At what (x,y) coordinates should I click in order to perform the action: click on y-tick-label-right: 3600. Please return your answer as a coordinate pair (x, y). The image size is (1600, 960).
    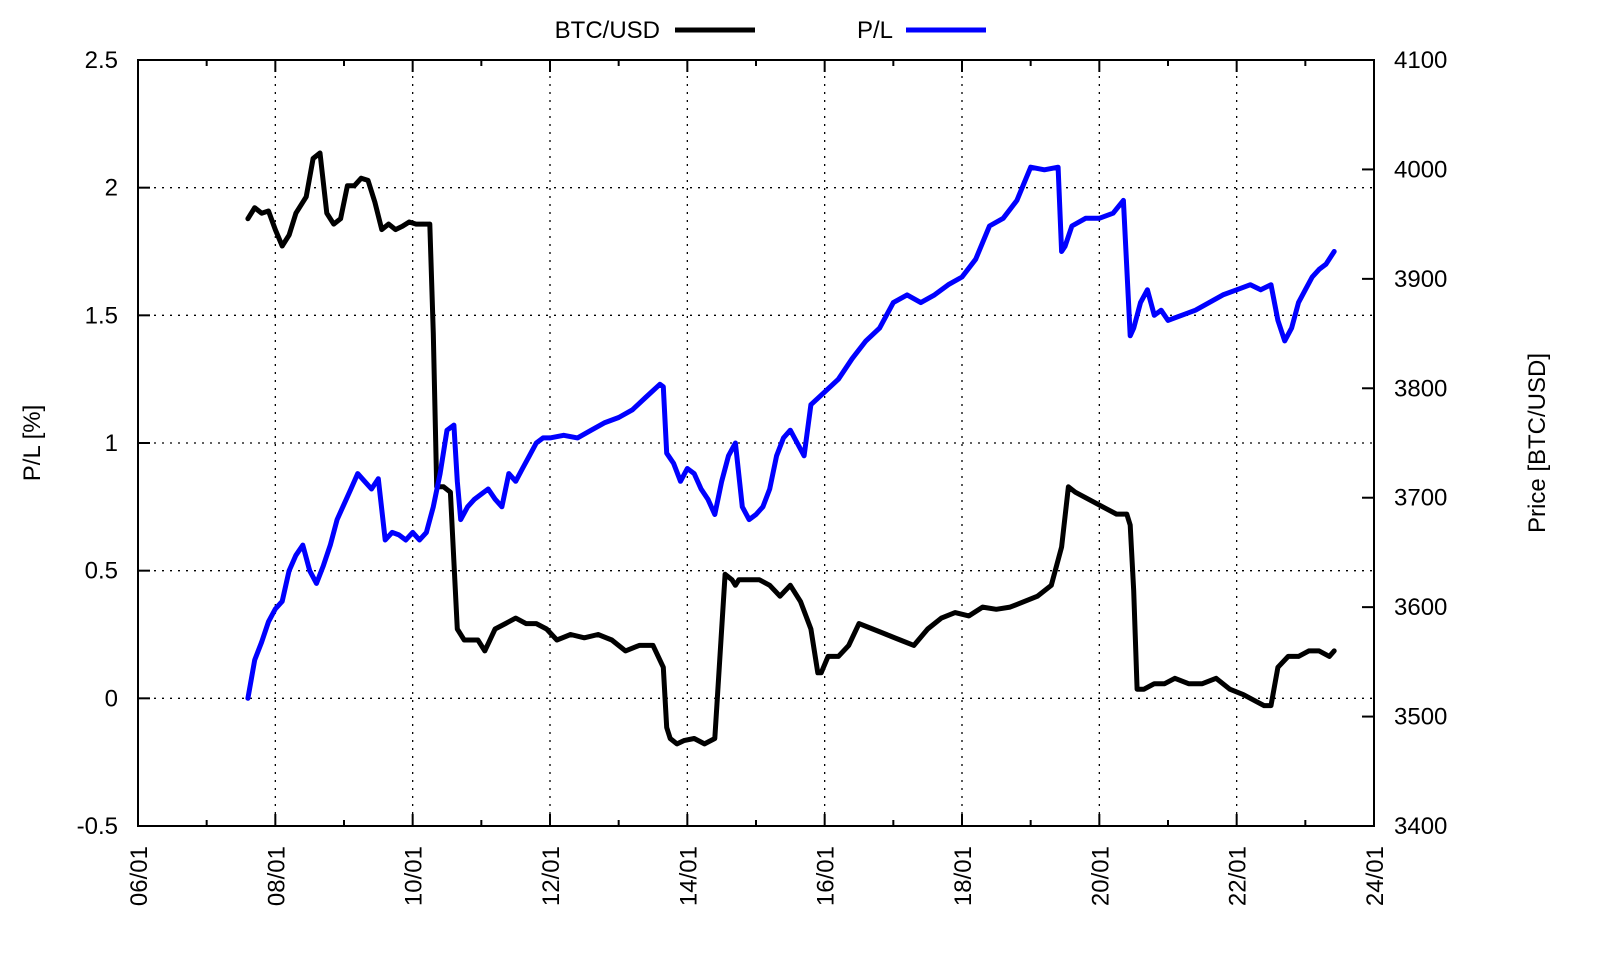
    Looking at the image, I should click on (1420, 607).